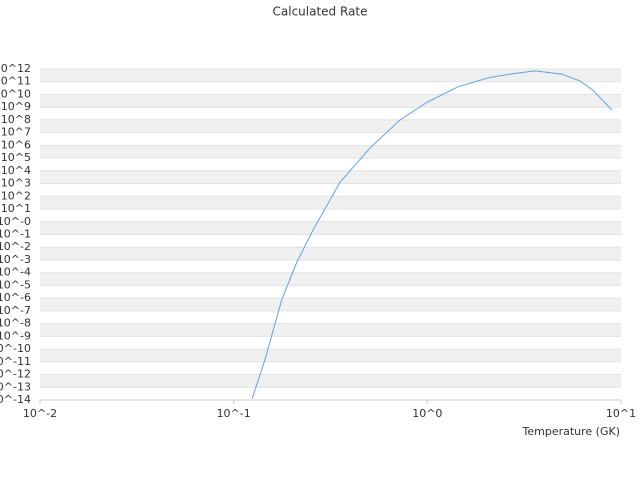 The height and width of the screenshot is (480, 640). What do you see at coordinates (15, 68) in the screenshot?
I see `y-tick-label: 10^12` at bounding box center [15, 68].